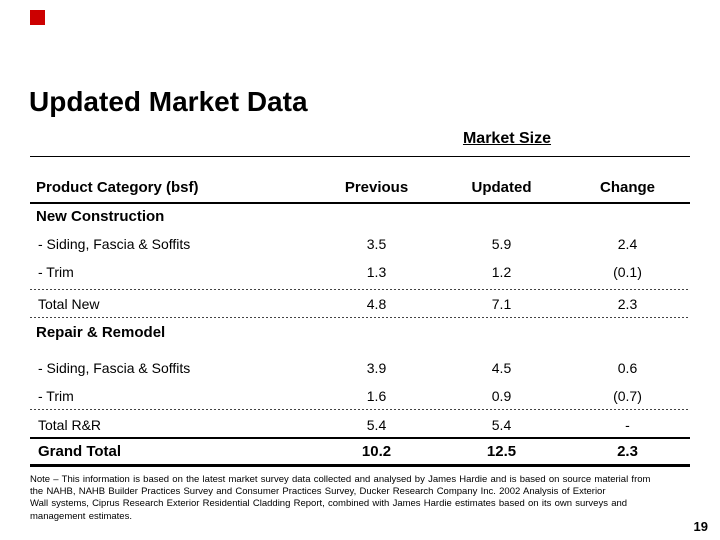  I want to click on table-row: - Siding, Fascia & Soffits 3.5 5.9 2.4, so click(360, 244).